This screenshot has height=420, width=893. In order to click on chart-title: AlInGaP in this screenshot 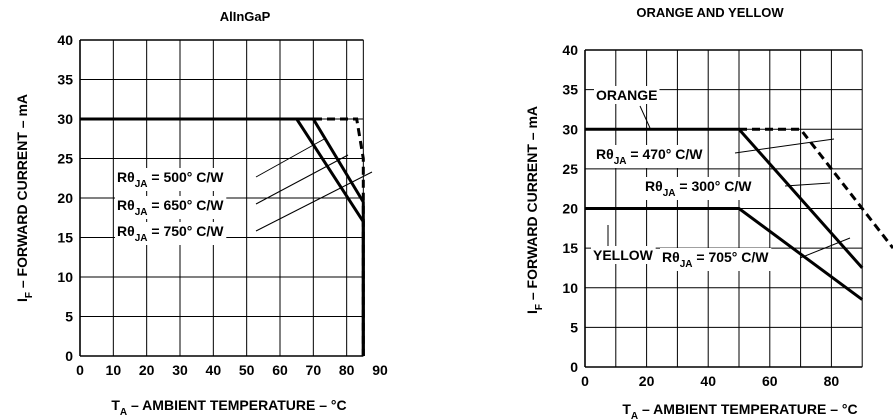, I will do `click(245, 16)`.